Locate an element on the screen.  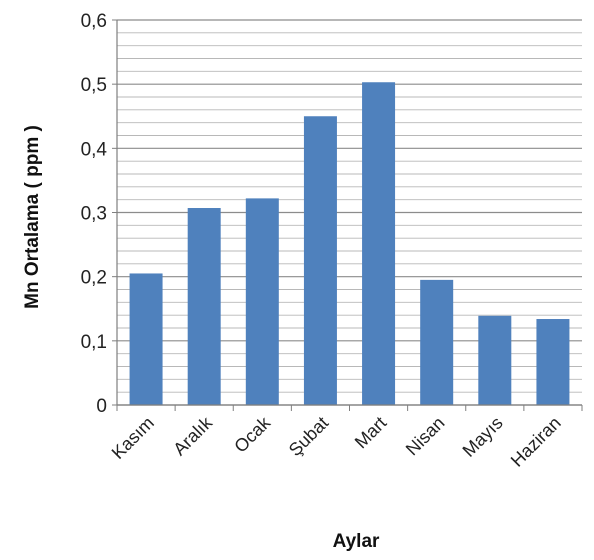
y-tick-labels: 0 0,1 0,2 0,3 0,4 0,5 0,6 is located at coordinates (94, 214).